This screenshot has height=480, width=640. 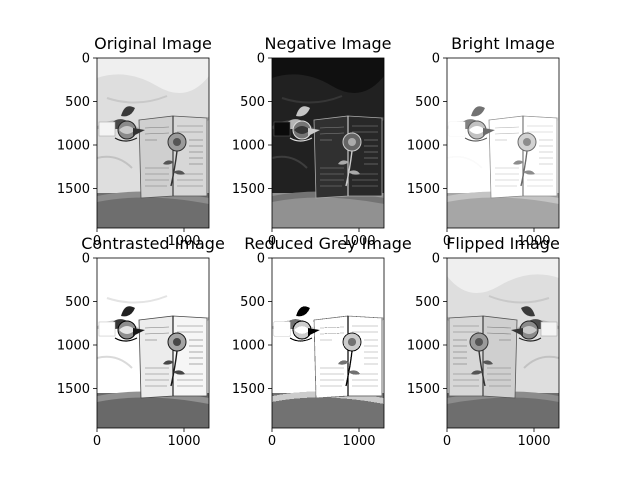 I want to click on panel-title: Flipped Image, so click(x=503, y=243).